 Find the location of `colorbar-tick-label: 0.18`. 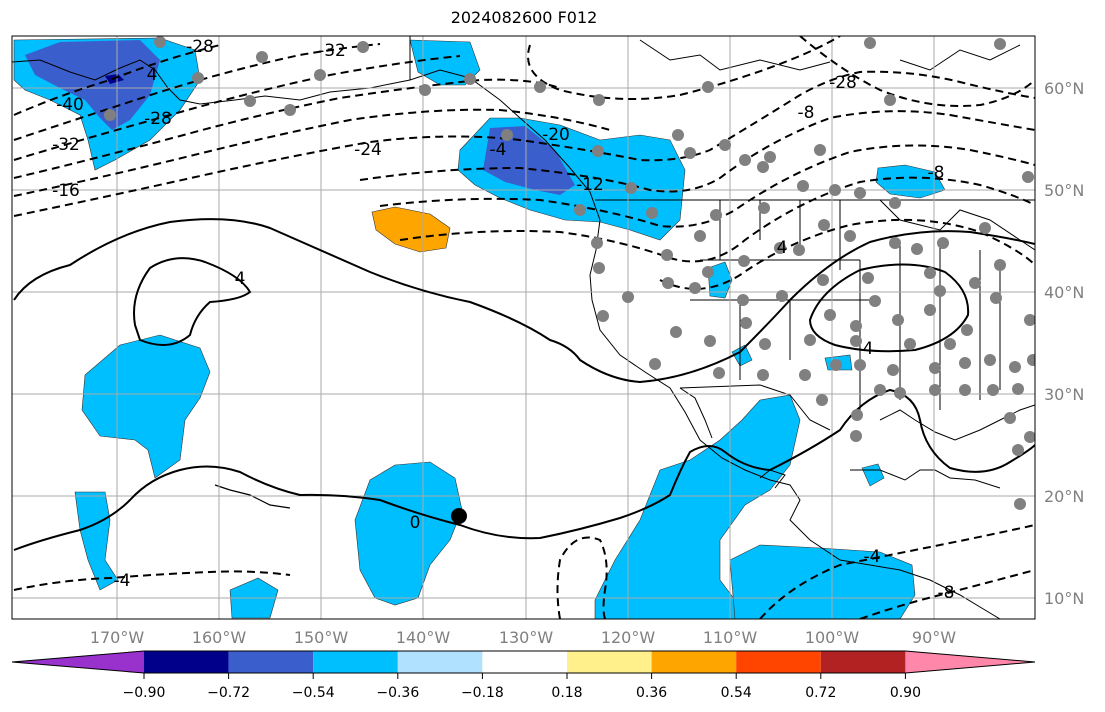

colorbar-tick-label: 0.18 is located at coordinates (566, 693).